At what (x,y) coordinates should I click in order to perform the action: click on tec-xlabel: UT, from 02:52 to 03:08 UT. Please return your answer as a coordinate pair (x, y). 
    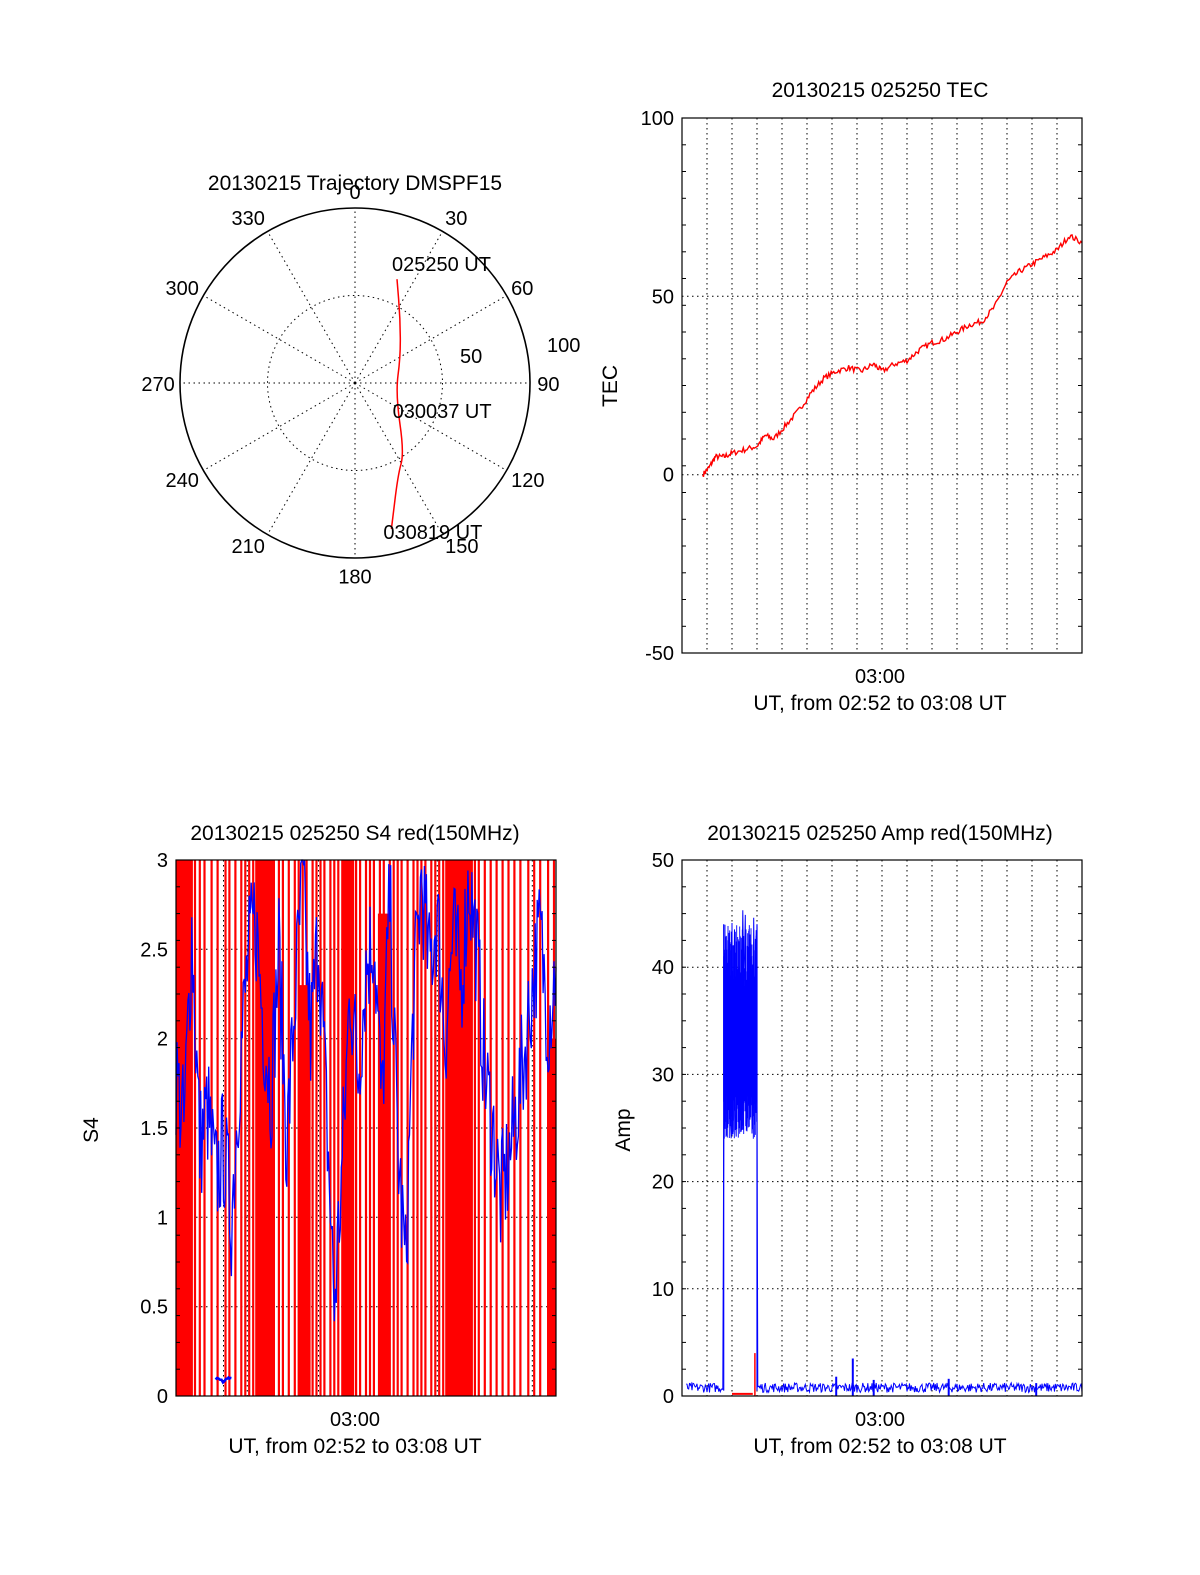
    Looking at the image, I should click on (879, 703).